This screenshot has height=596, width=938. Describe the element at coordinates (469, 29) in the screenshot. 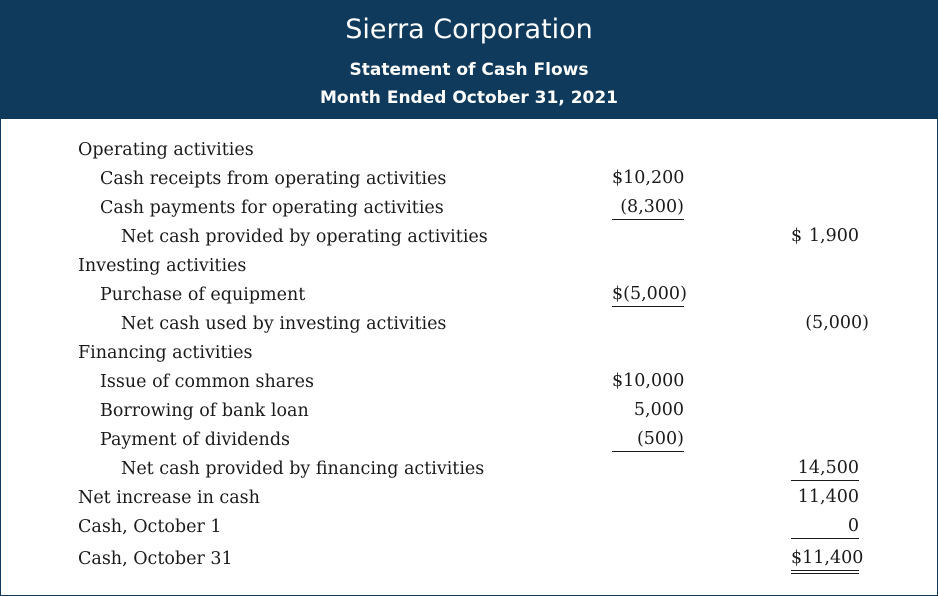

I see `company-name: Sierra Corporation` at that location.